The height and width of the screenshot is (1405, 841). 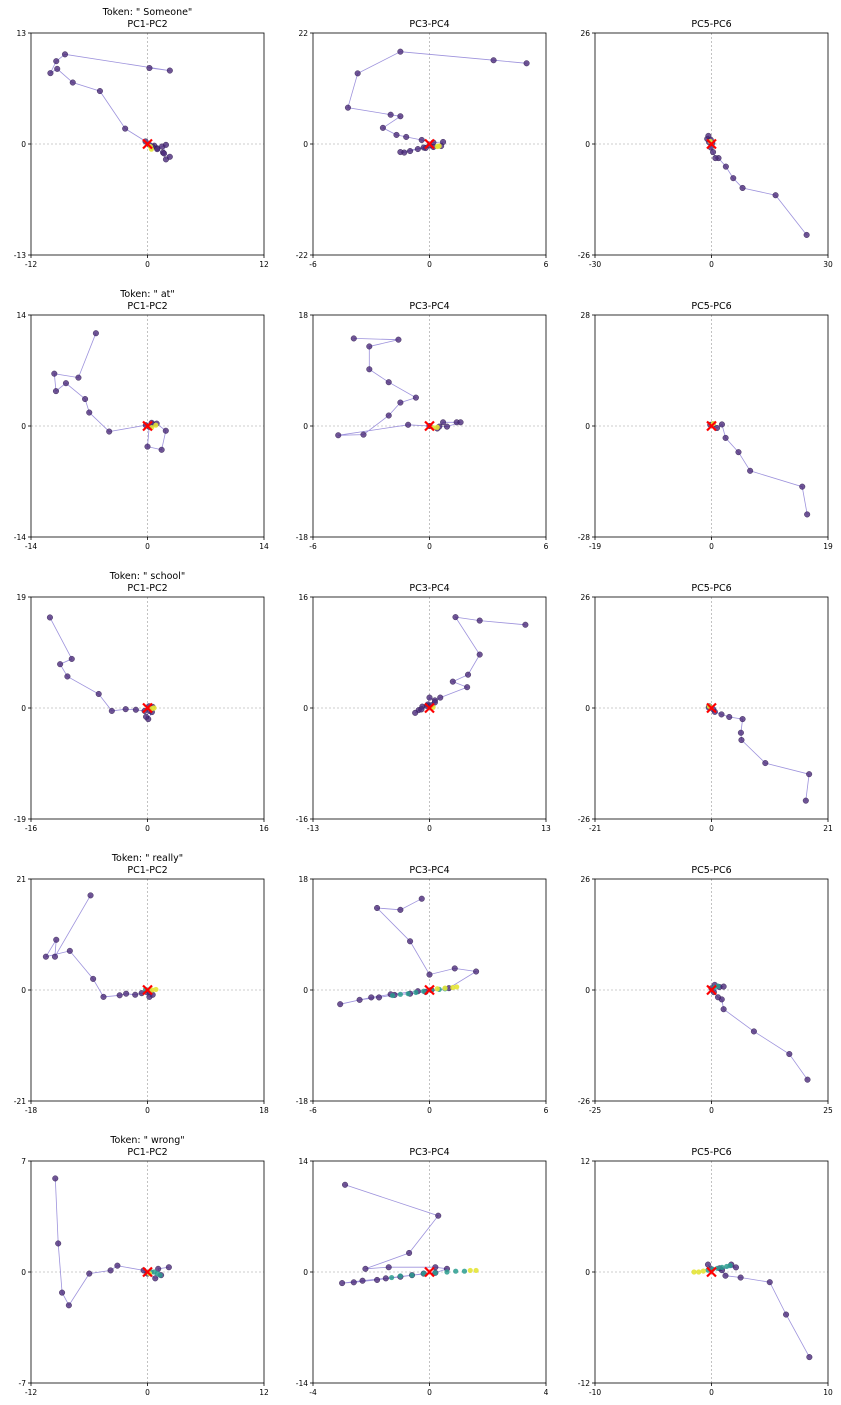 I want to click on x-tick-label: -19, so click(x=595, y=546).